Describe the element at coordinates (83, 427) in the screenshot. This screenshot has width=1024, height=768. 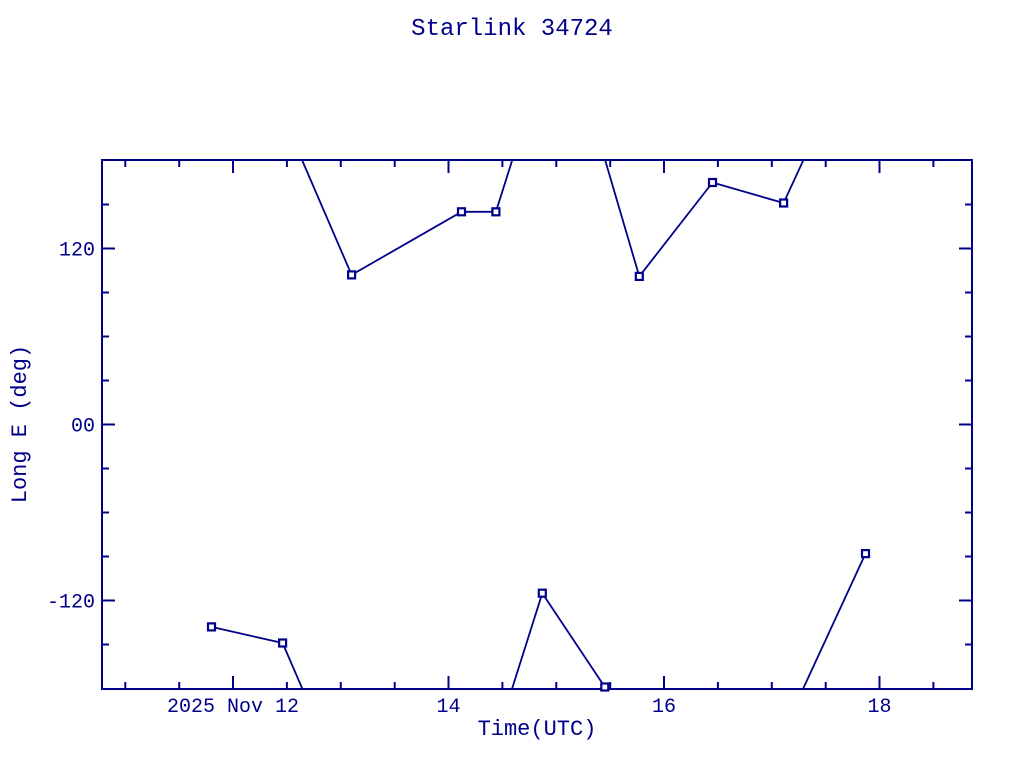
I see `y-tick-label: 00` at that location.